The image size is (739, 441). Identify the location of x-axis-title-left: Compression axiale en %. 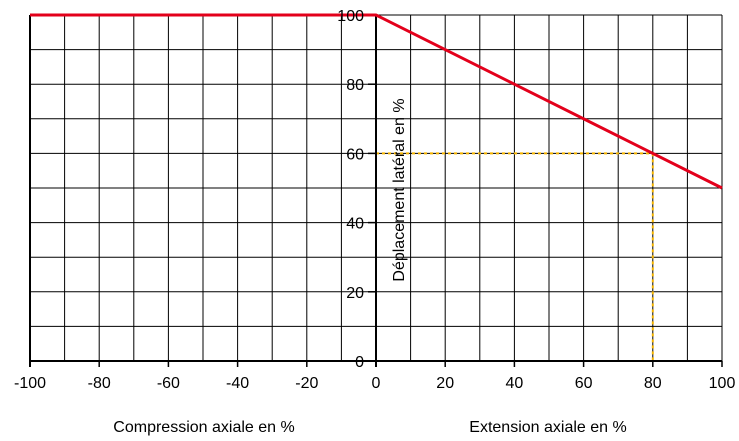
(203, 427).